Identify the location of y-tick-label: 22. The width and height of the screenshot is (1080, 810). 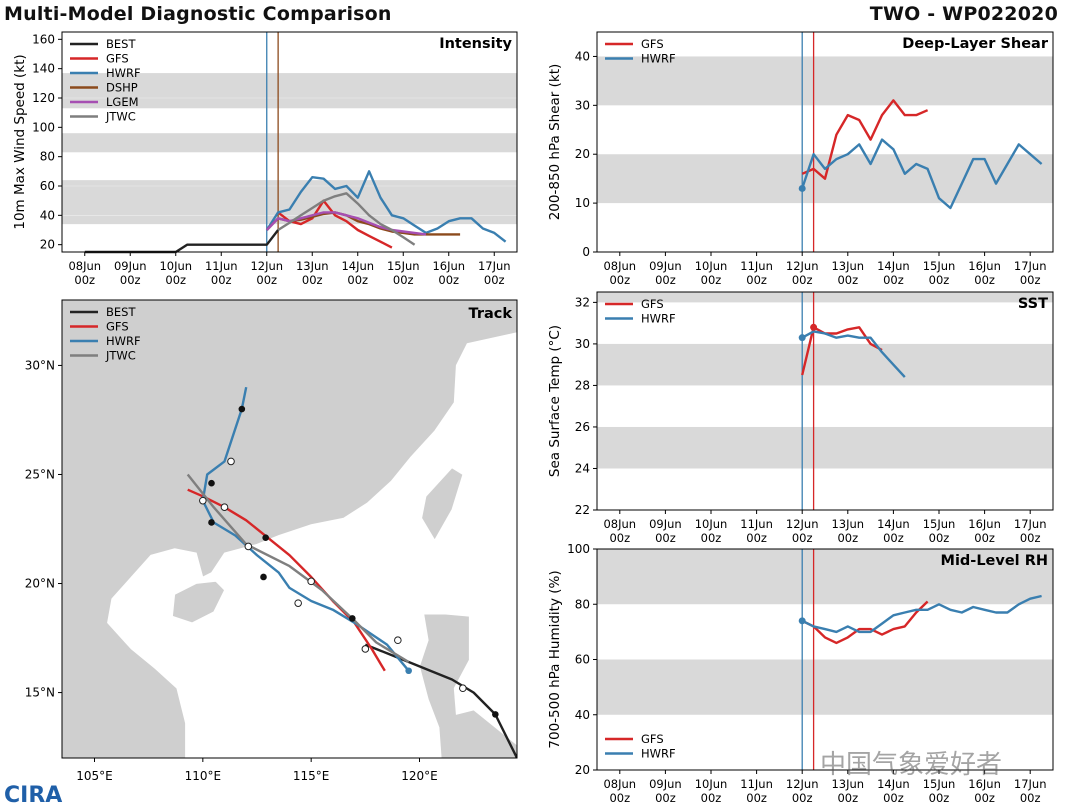
(582, 510).